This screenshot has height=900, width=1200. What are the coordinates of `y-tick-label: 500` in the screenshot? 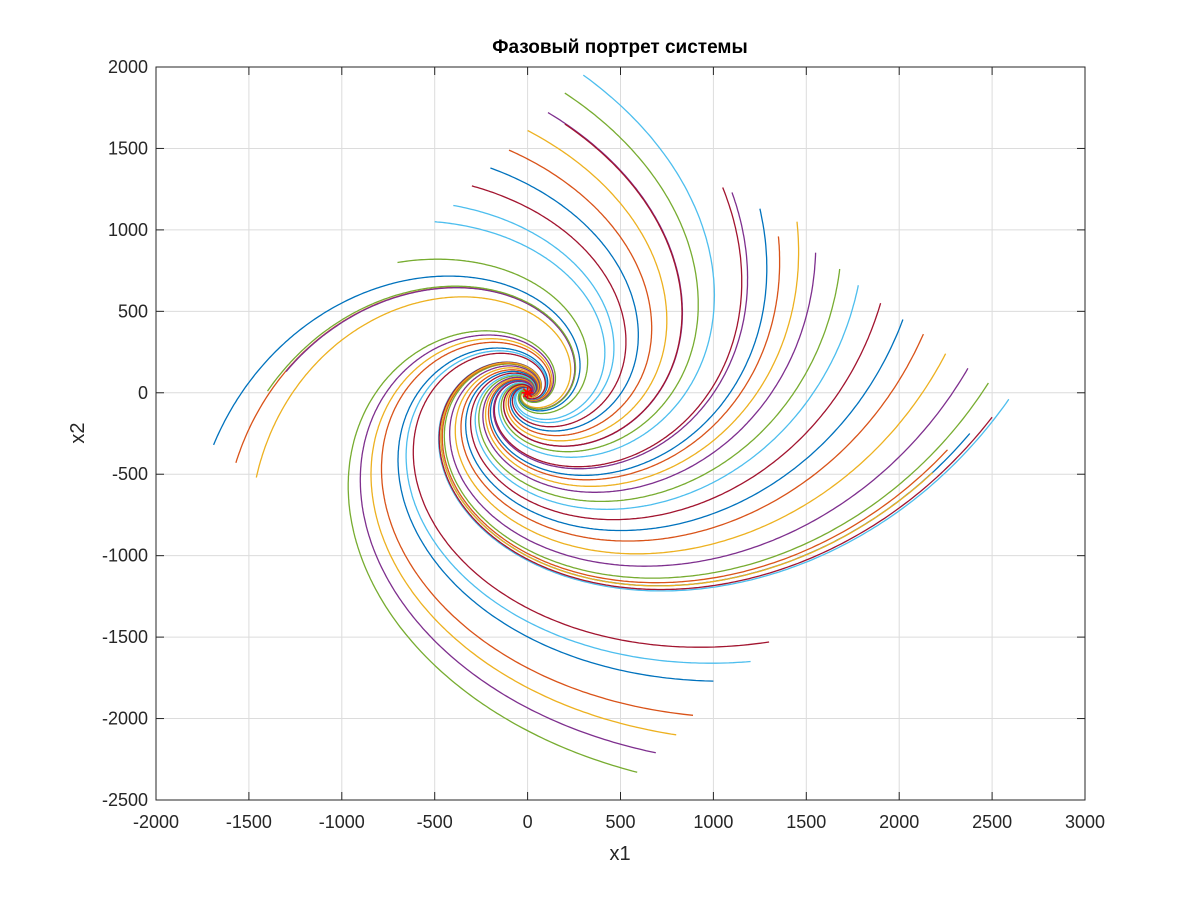 It's located at (133, 311).